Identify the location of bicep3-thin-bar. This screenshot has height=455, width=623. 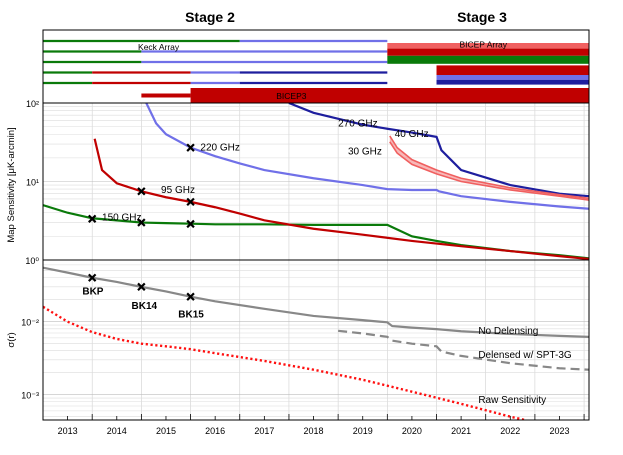
(166, 95).